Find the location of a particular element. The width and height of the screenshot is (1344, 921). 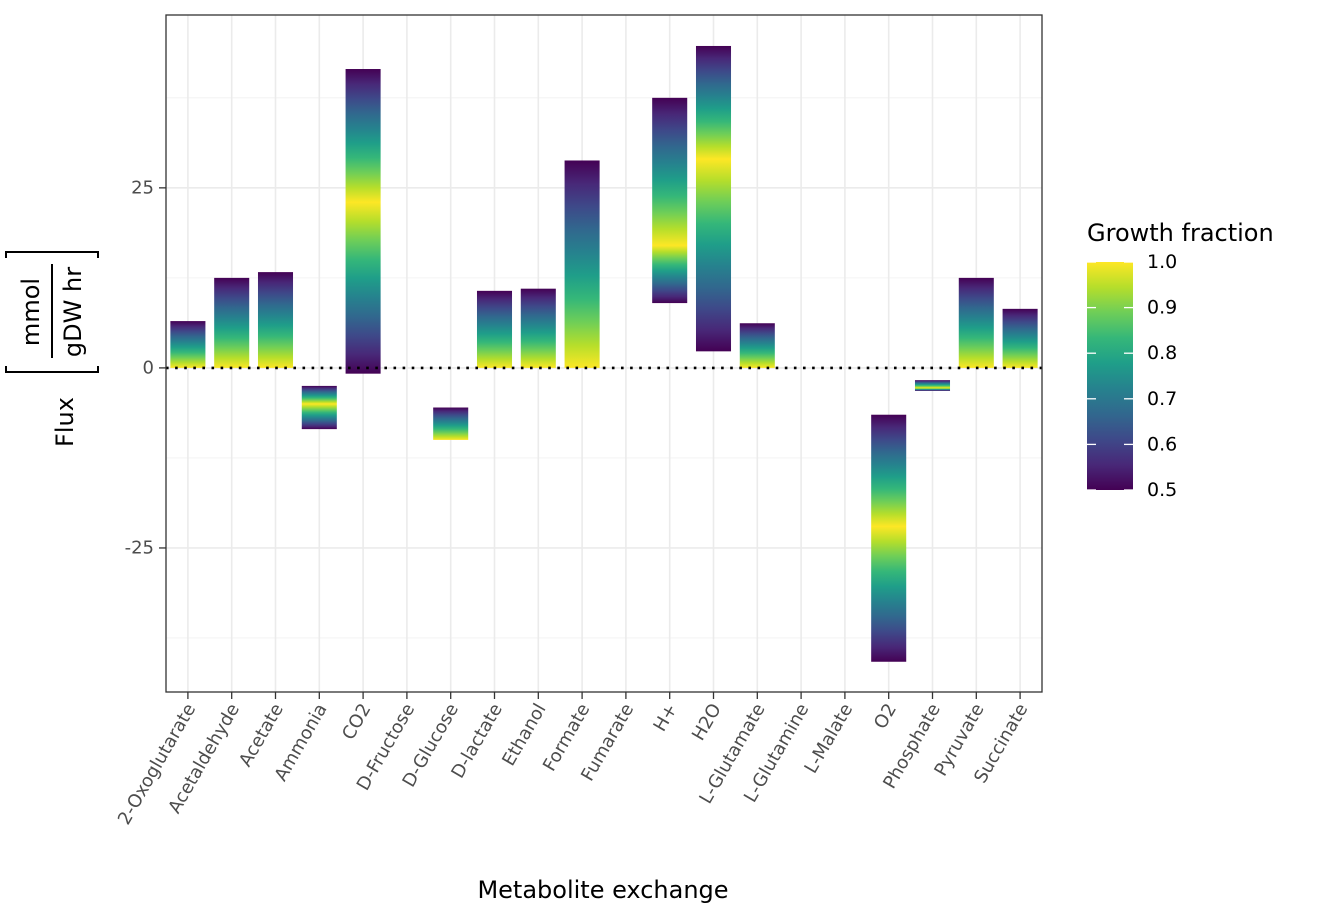

y-axis-title-denominator: gDW hr is located at coordinates (73, 312).